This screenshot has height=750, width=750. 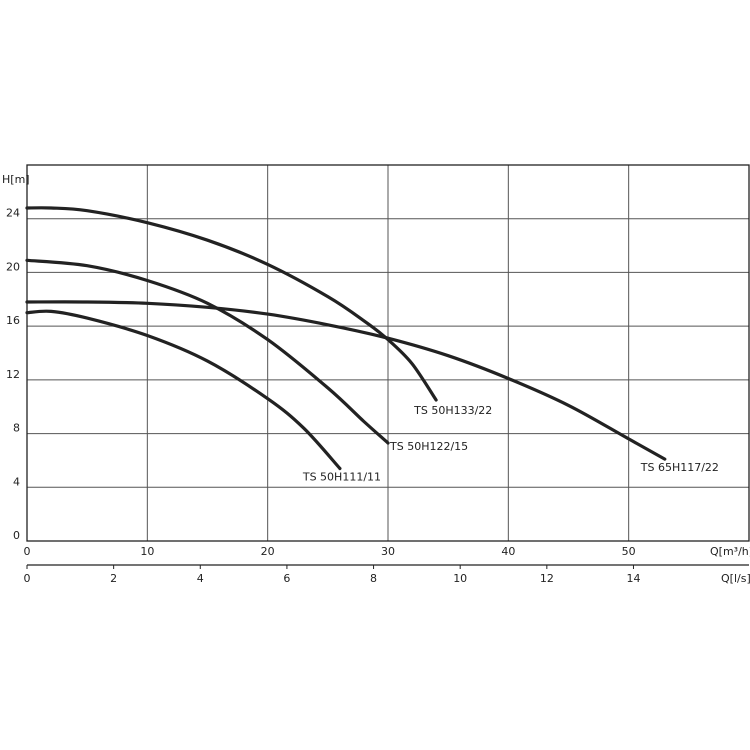 What do you see at coordinates (27, 551) in the screenshot?
I see `x-tick-label: 0` at bounding box center [27, 551].